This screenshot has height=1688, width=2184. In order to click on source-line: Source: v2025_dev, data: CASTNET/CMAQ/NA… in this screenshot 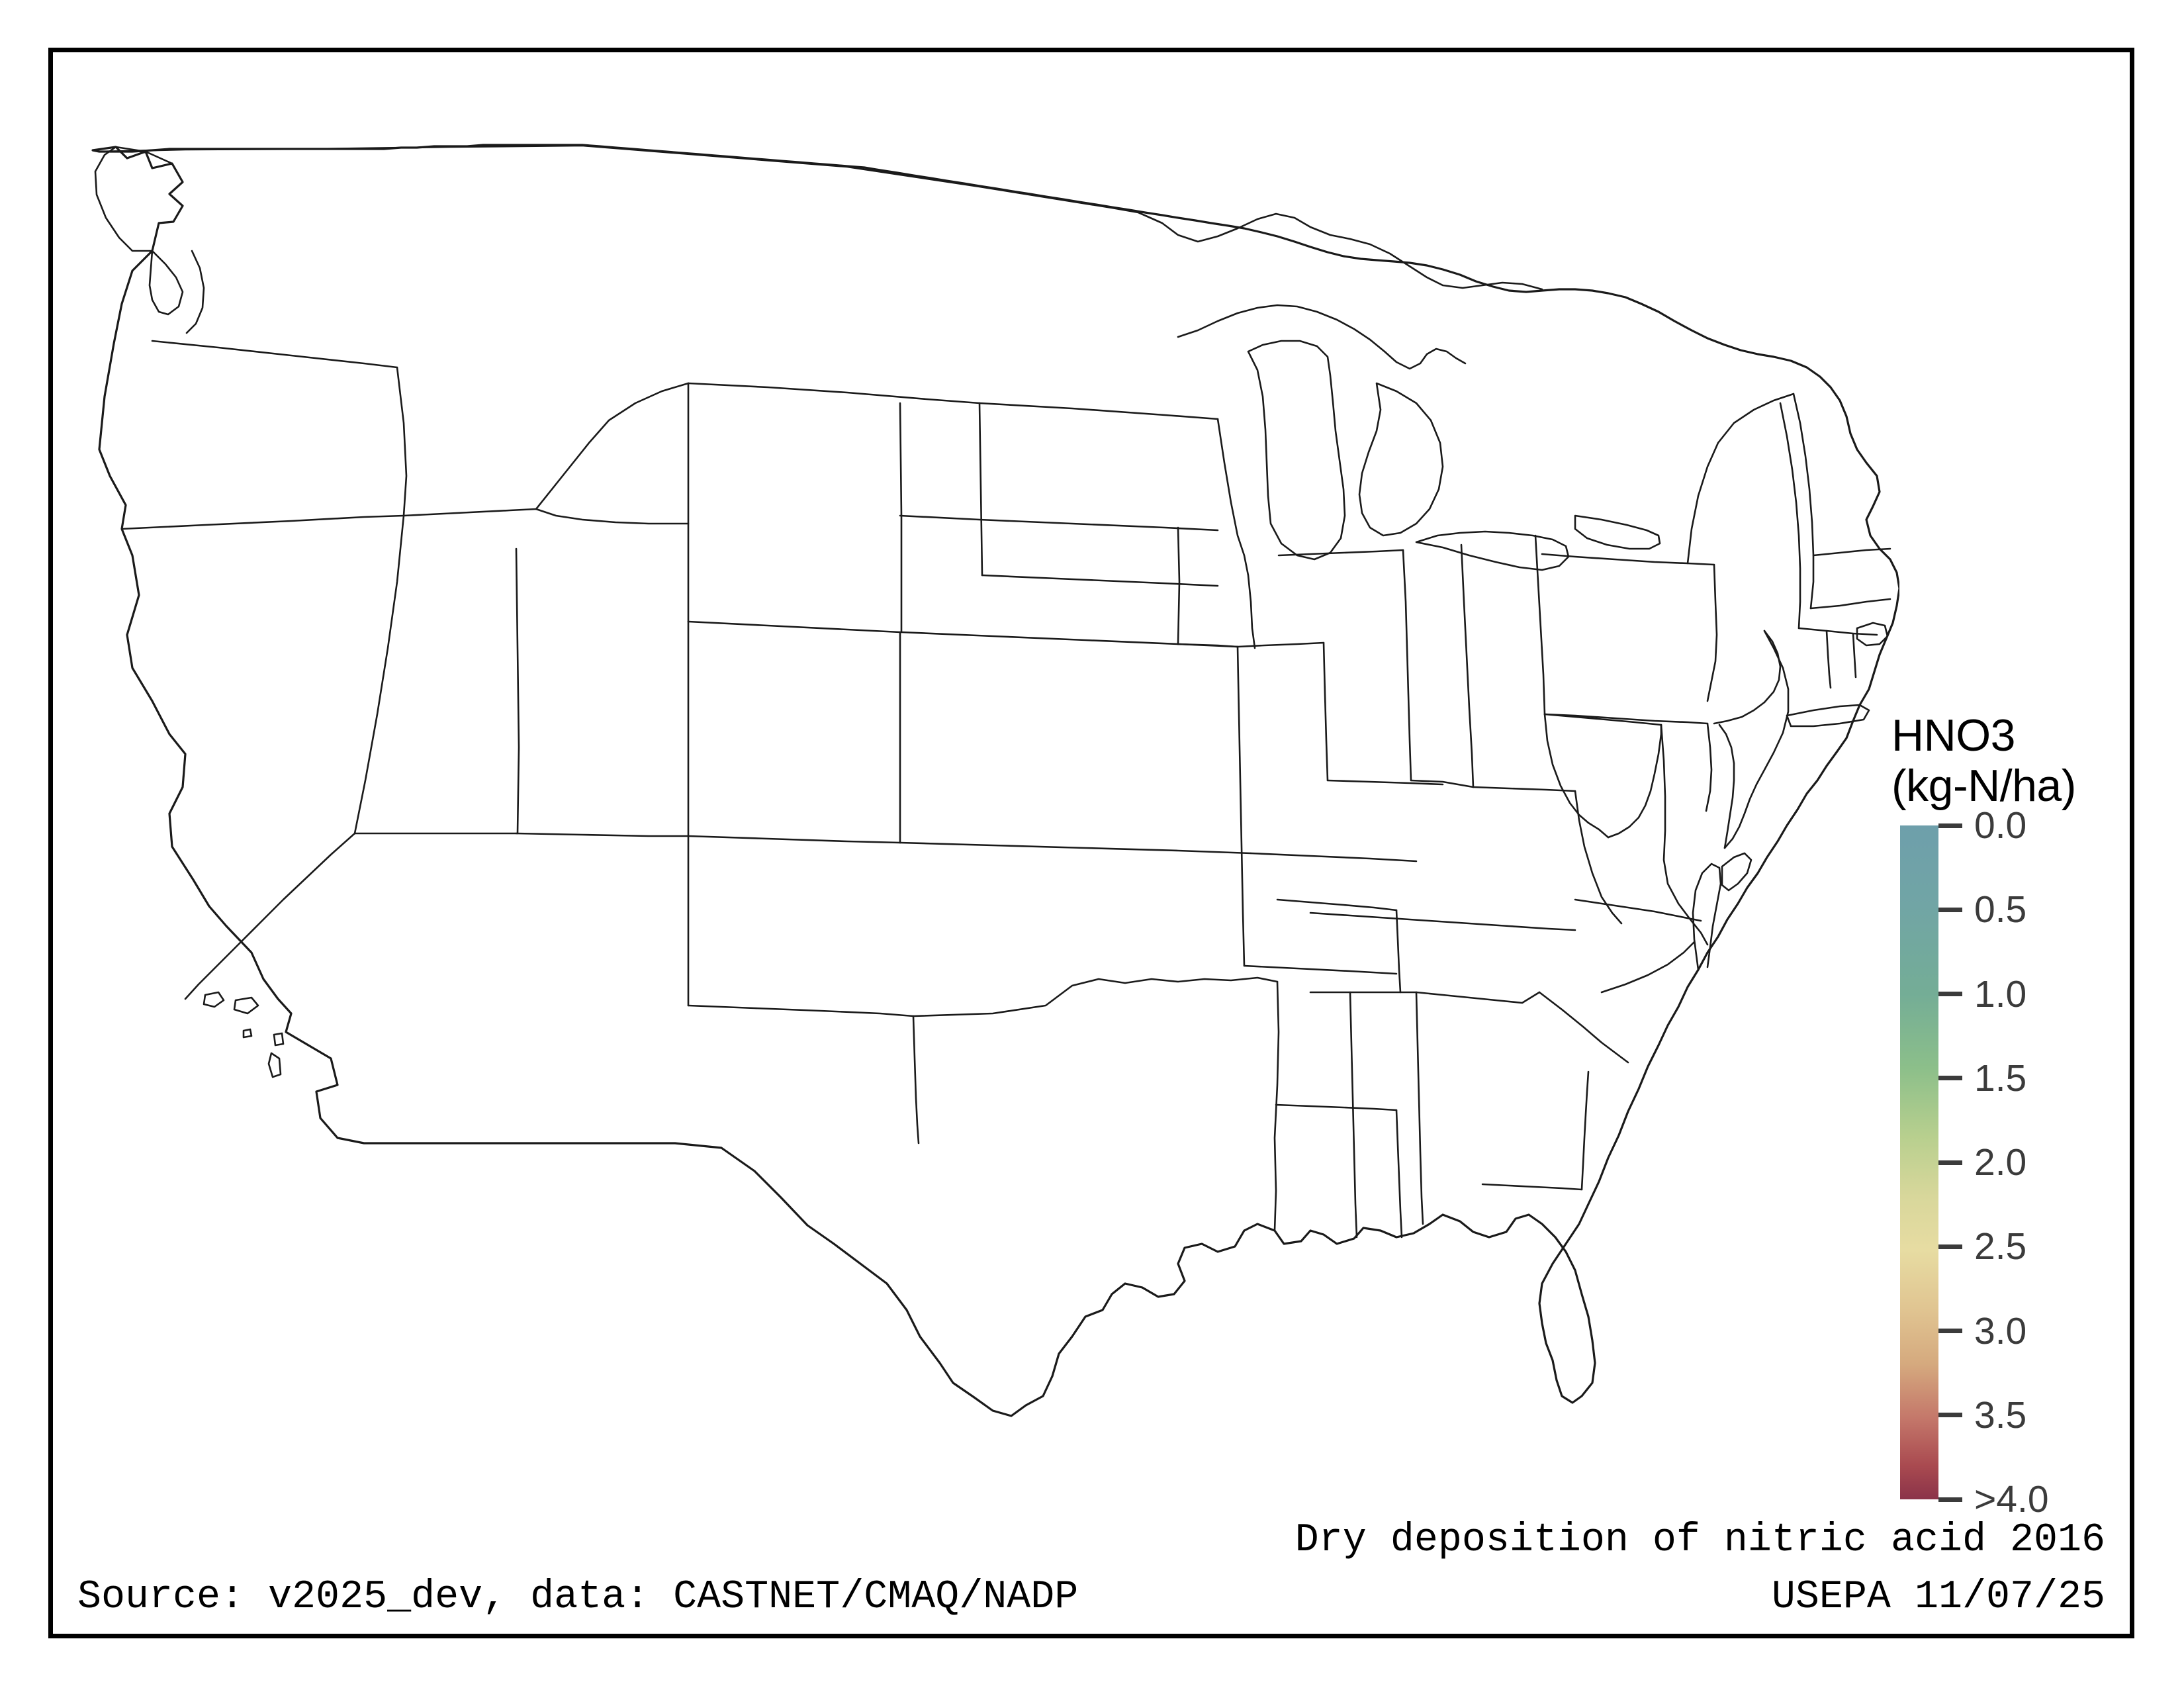, I will do `click(578, 1597)`.